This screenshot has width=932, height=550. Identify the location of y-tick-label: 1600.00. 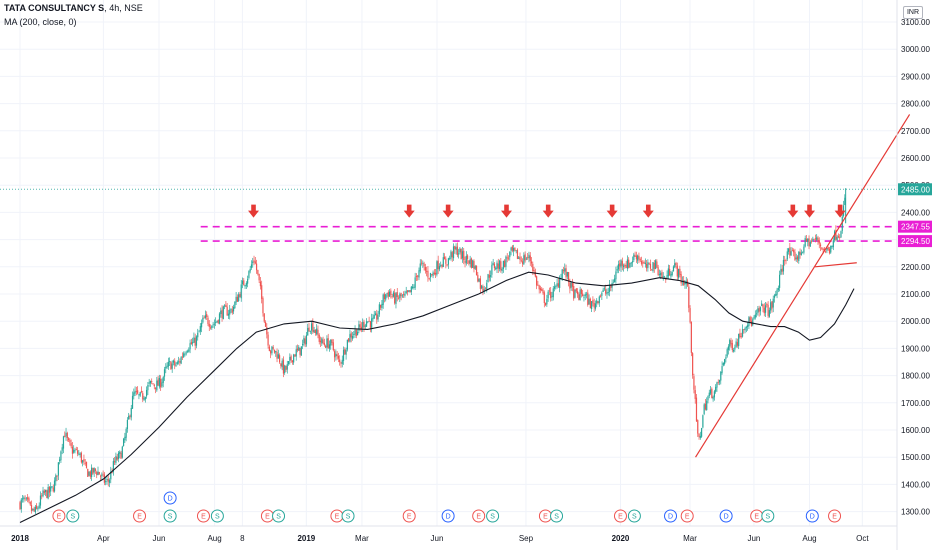
(915, 430).